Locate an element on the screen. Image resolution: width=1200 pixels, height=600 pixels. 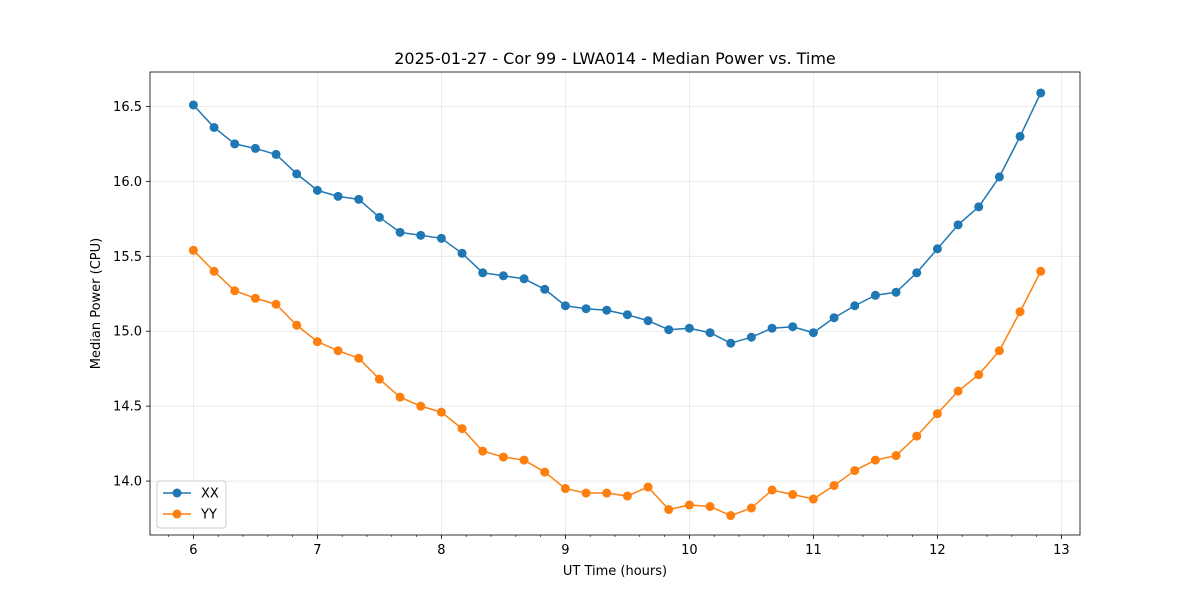
legend: XX YY is located at coordinates (191, 504).